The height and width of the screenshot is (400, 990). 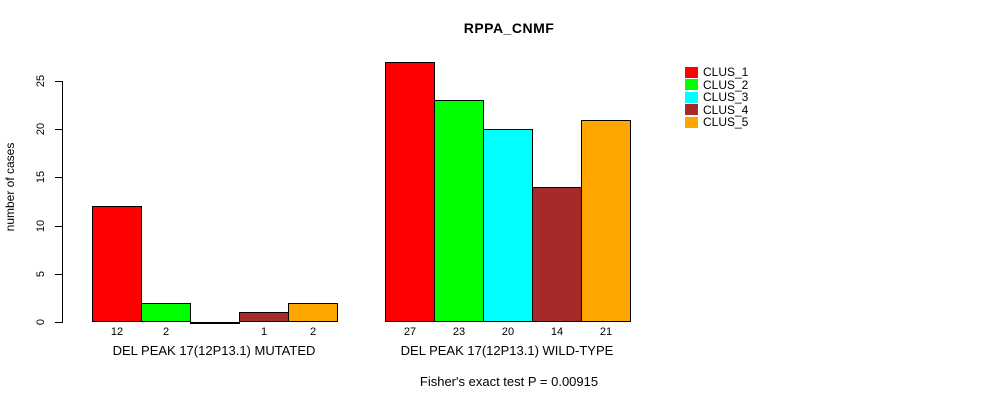 I want to click on y-axis-tick-label: 20, so click(x=41, y=129).